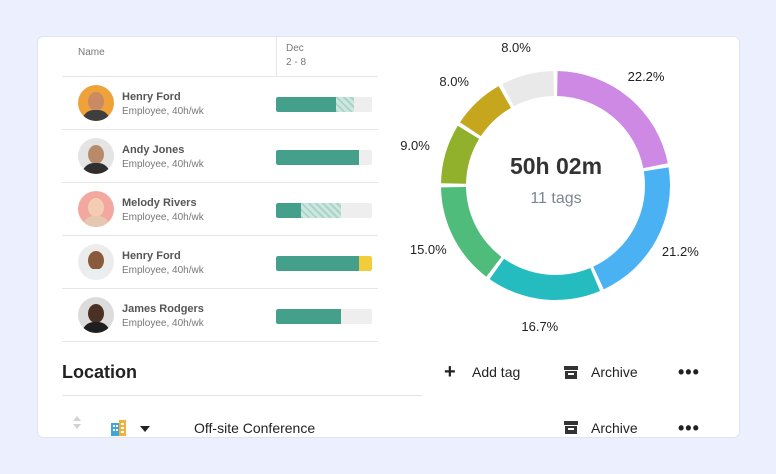 The height and width of the screenshot is (474, 776). Describe the element at coordinates (555, 185) in the screenshot. I see `tag-donut-chart` at that location.